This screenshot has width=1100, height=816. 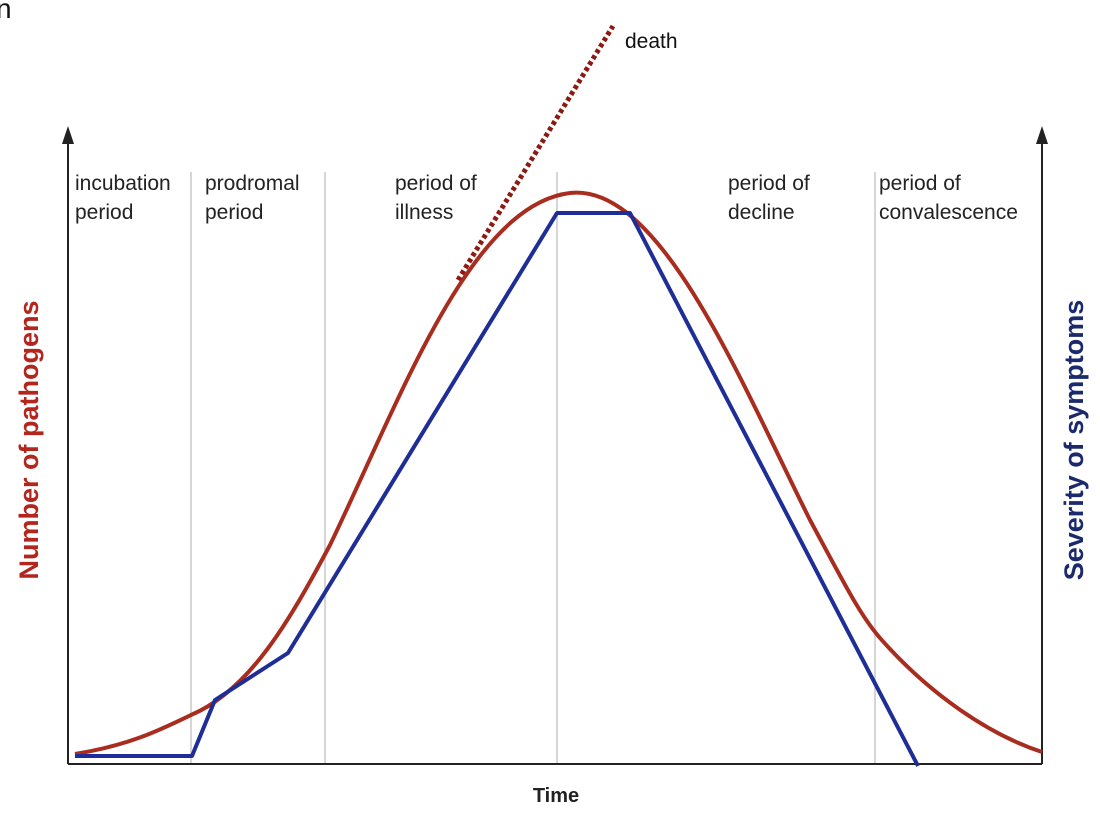 I want to click on phase-label-incubation: incubation period, so click(x=126, y=198).